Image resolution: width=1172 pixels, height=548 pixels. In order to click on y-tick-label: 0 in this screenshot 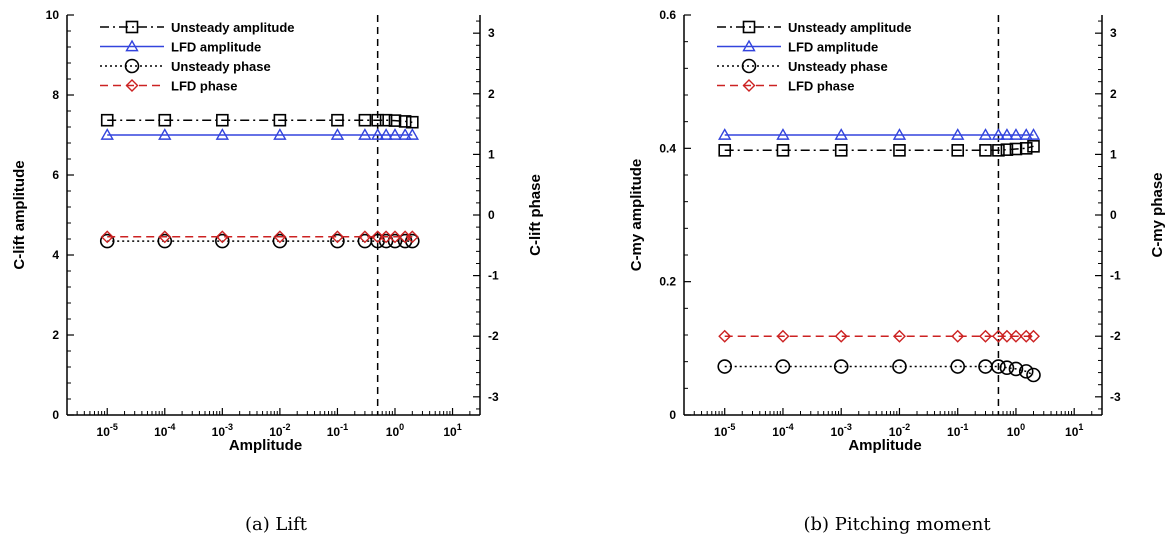, I will do `click(672, 415)`.